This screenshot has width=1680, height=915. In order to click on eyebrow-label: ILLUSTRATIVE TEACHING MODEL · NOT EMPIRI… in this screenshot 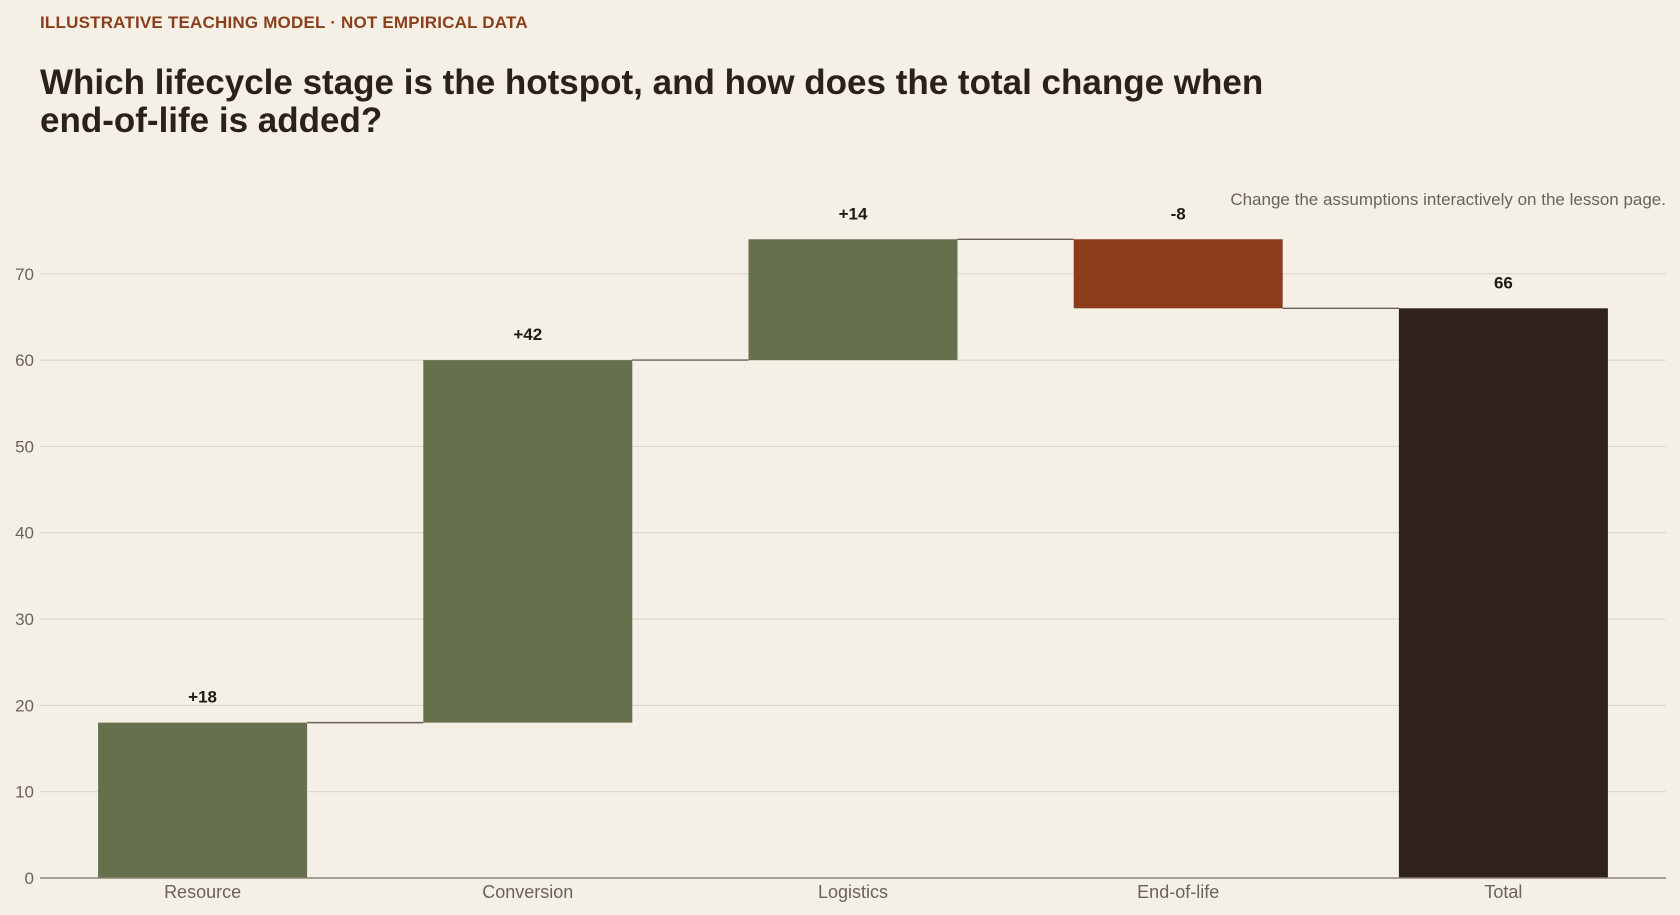, I will do `click(284, 22)`.